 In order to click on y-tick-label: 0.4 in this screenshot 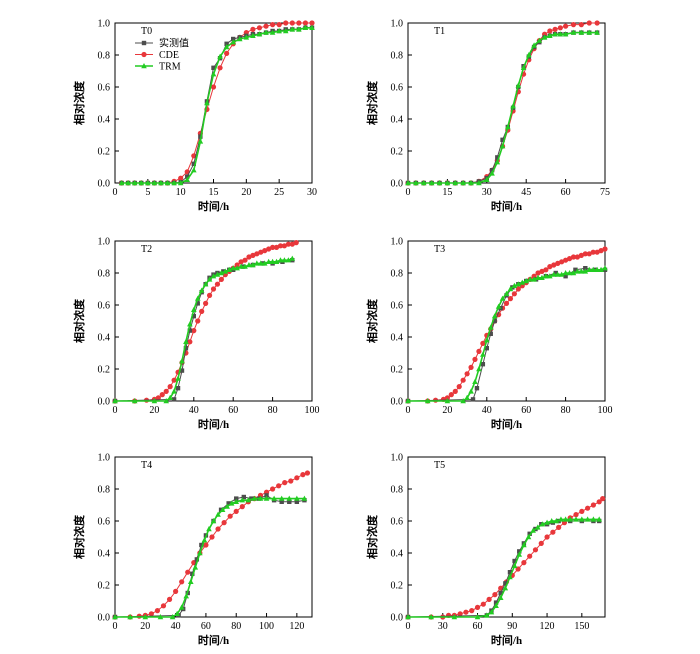, I will do `click(104, 554)`.